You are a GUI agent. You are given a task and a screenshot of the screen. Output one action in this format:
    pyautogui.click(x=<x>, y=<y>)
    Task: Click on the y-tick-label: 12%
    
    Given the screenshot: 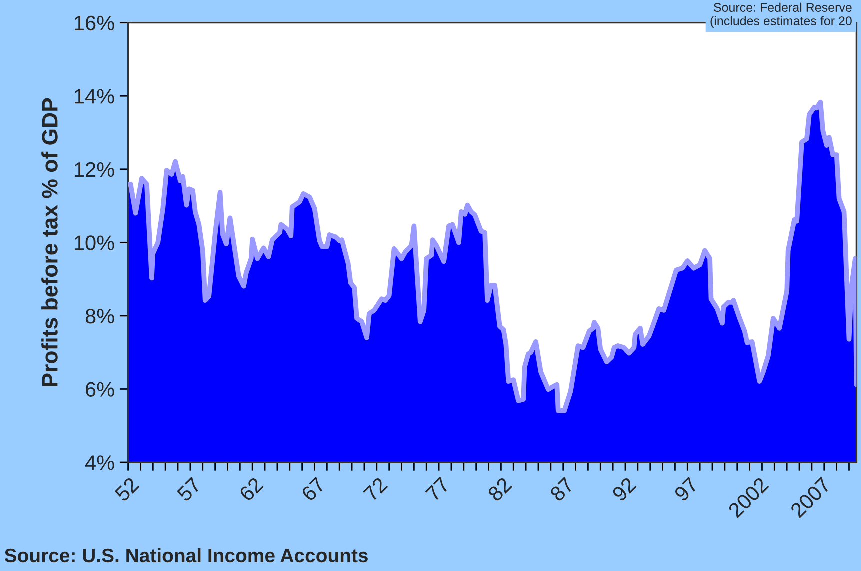 What is the action you would take?
    pyautogui.click(x=94, y=170)
    